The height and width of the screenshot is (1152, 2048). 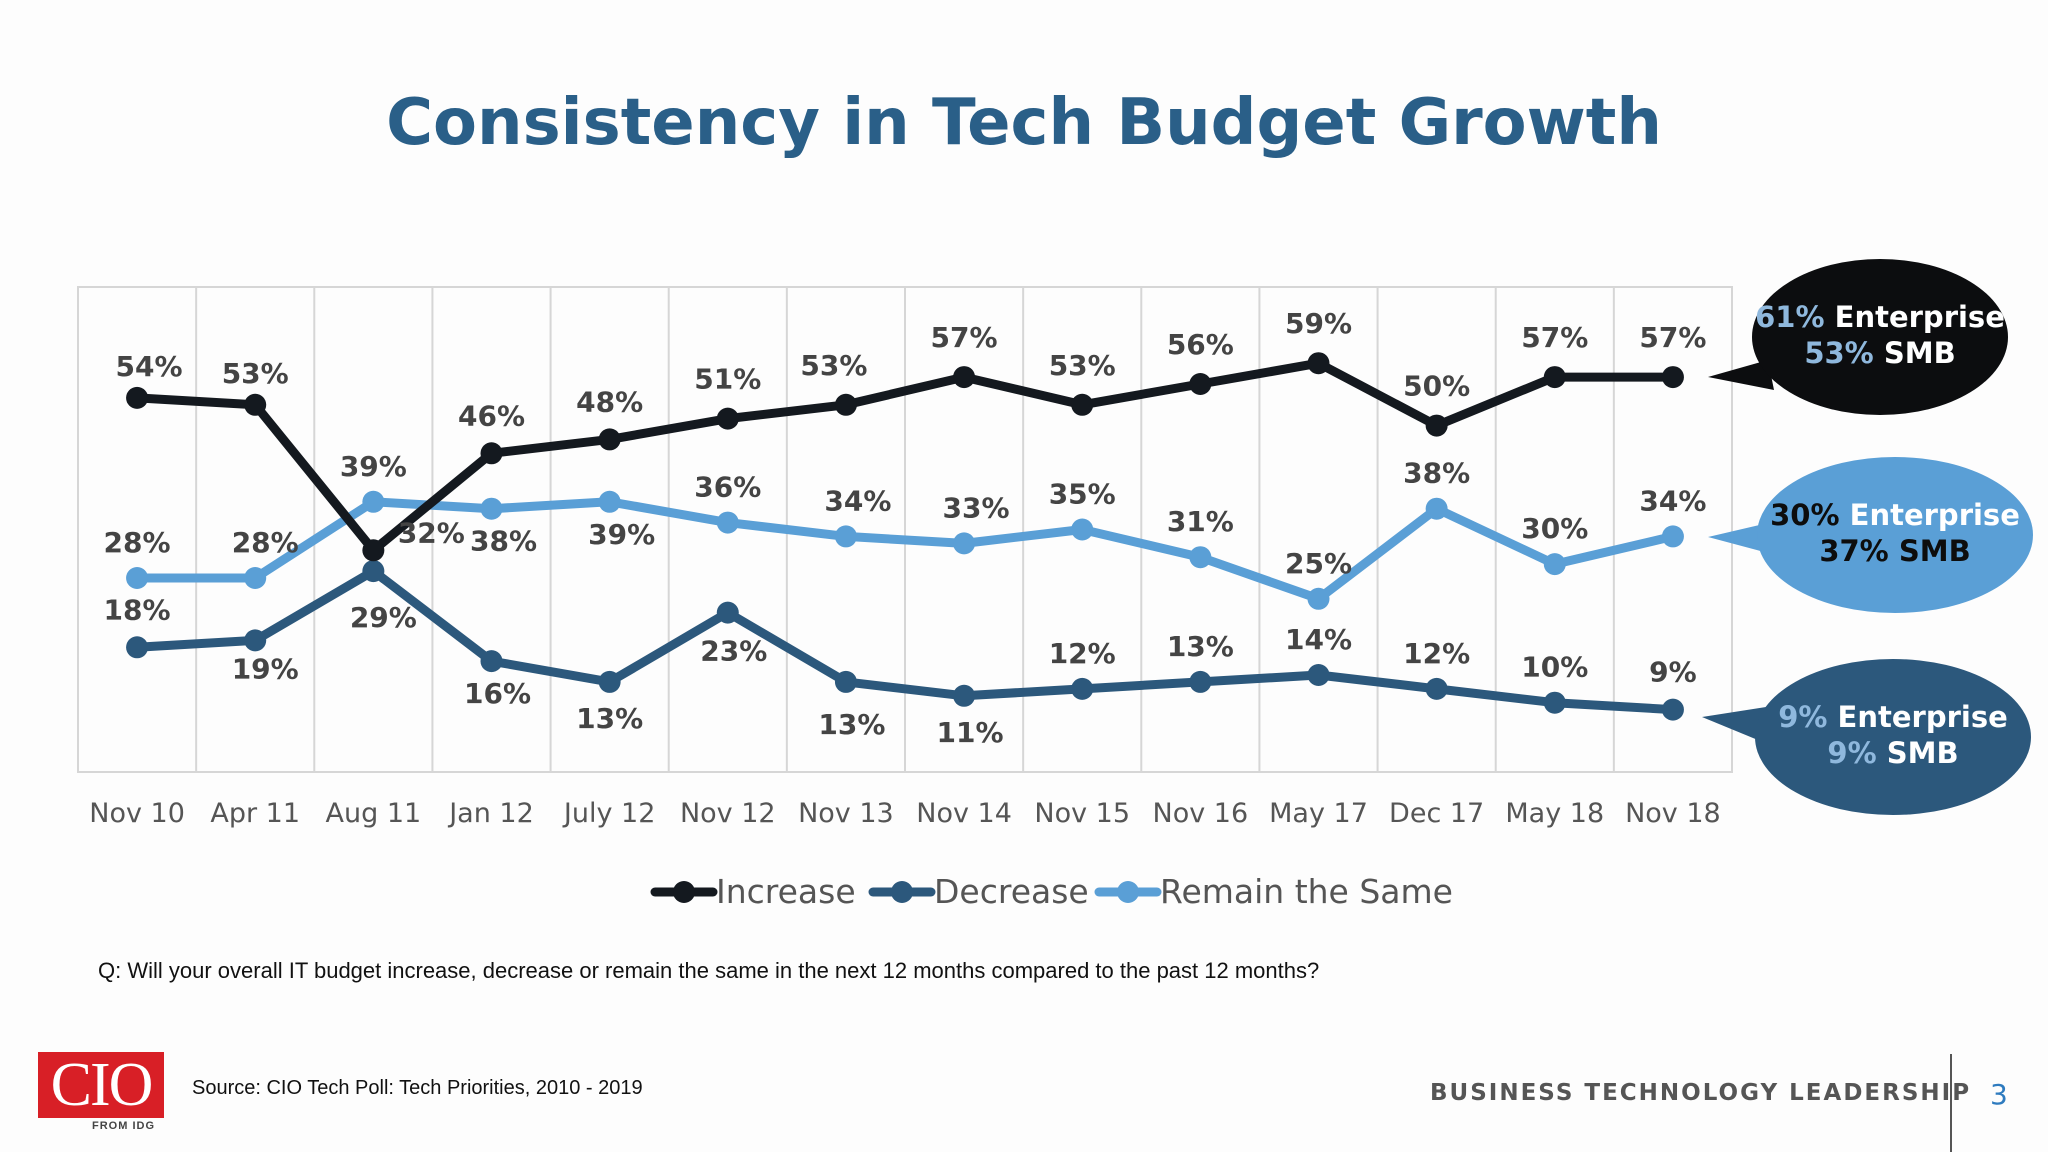 I want to click on callout-line1: 9% Enterprise, so click(x=1893, y=717).